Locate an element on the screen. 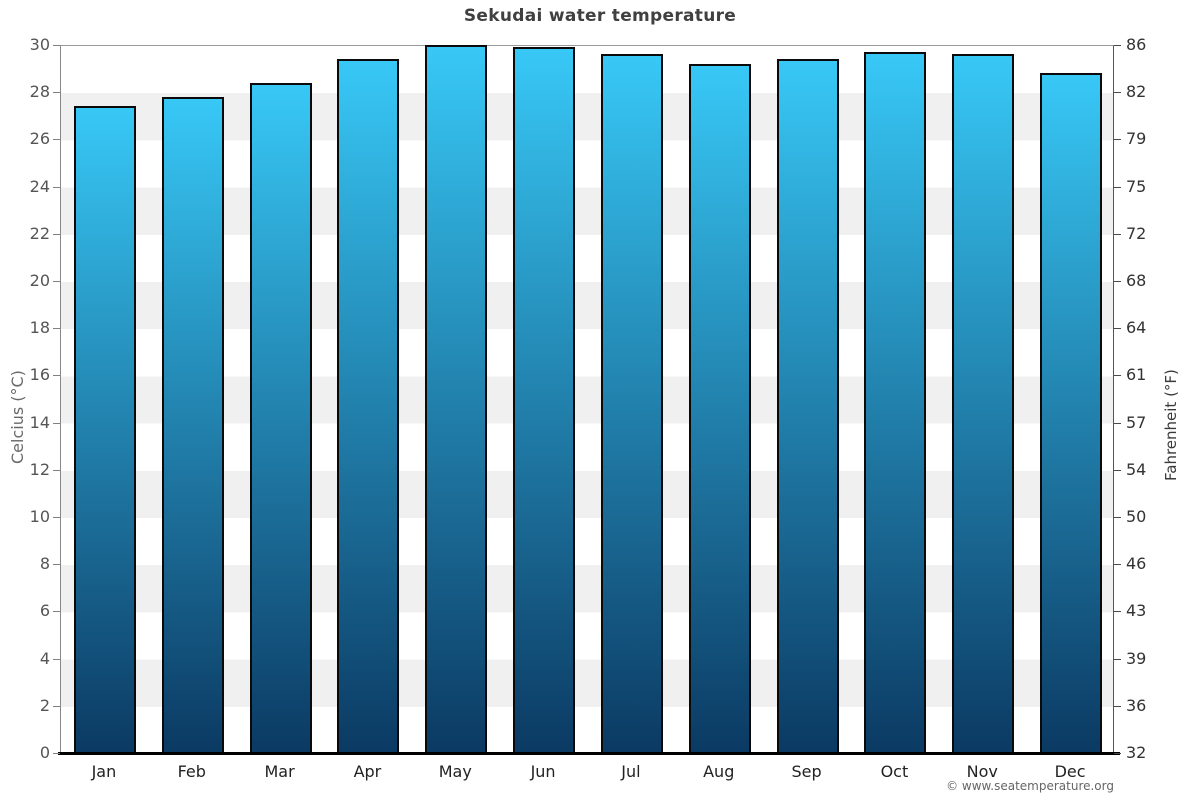 This screenshot has width=1200, height=800. bar-apr is located at coordinates (368, 406).